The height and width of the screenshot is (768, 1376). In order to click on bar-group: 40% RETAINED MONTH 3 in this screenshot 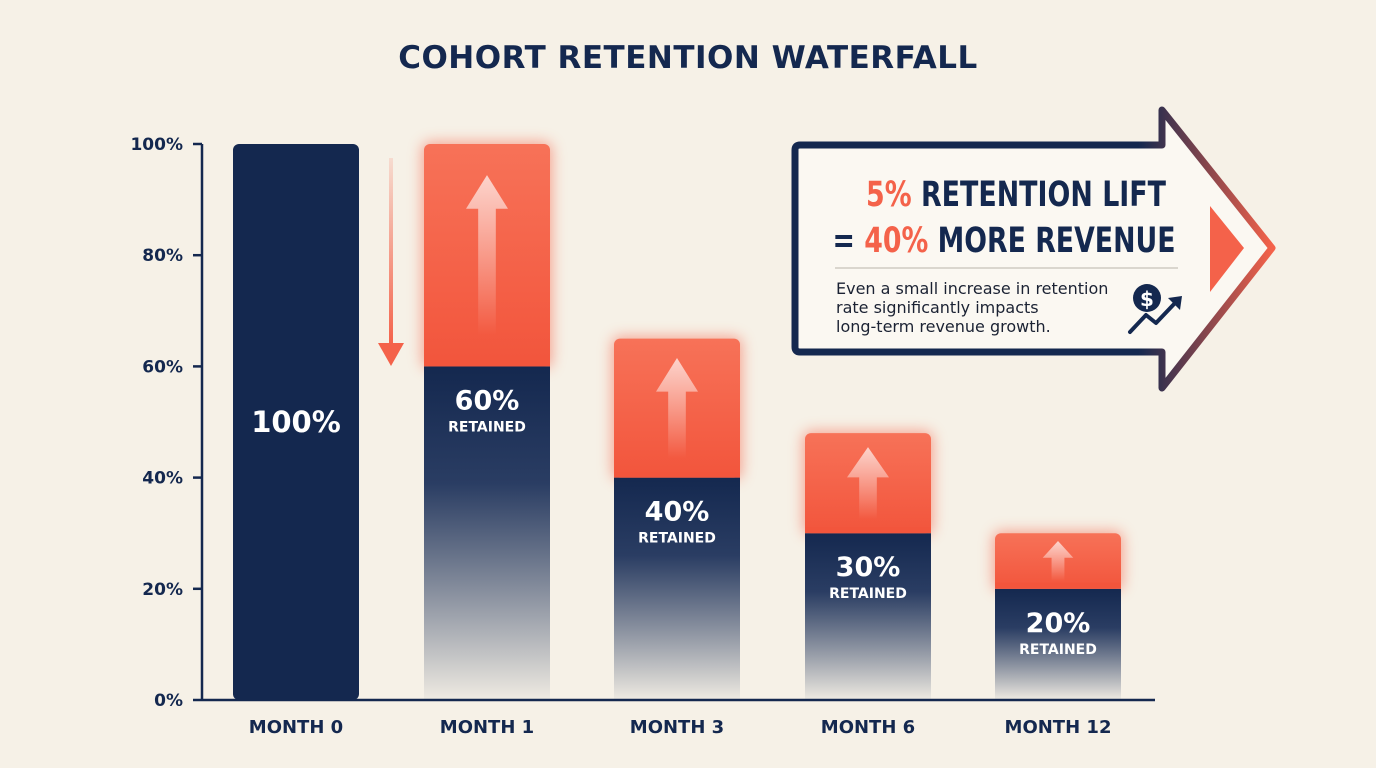, I will do `click(677, 537)`.